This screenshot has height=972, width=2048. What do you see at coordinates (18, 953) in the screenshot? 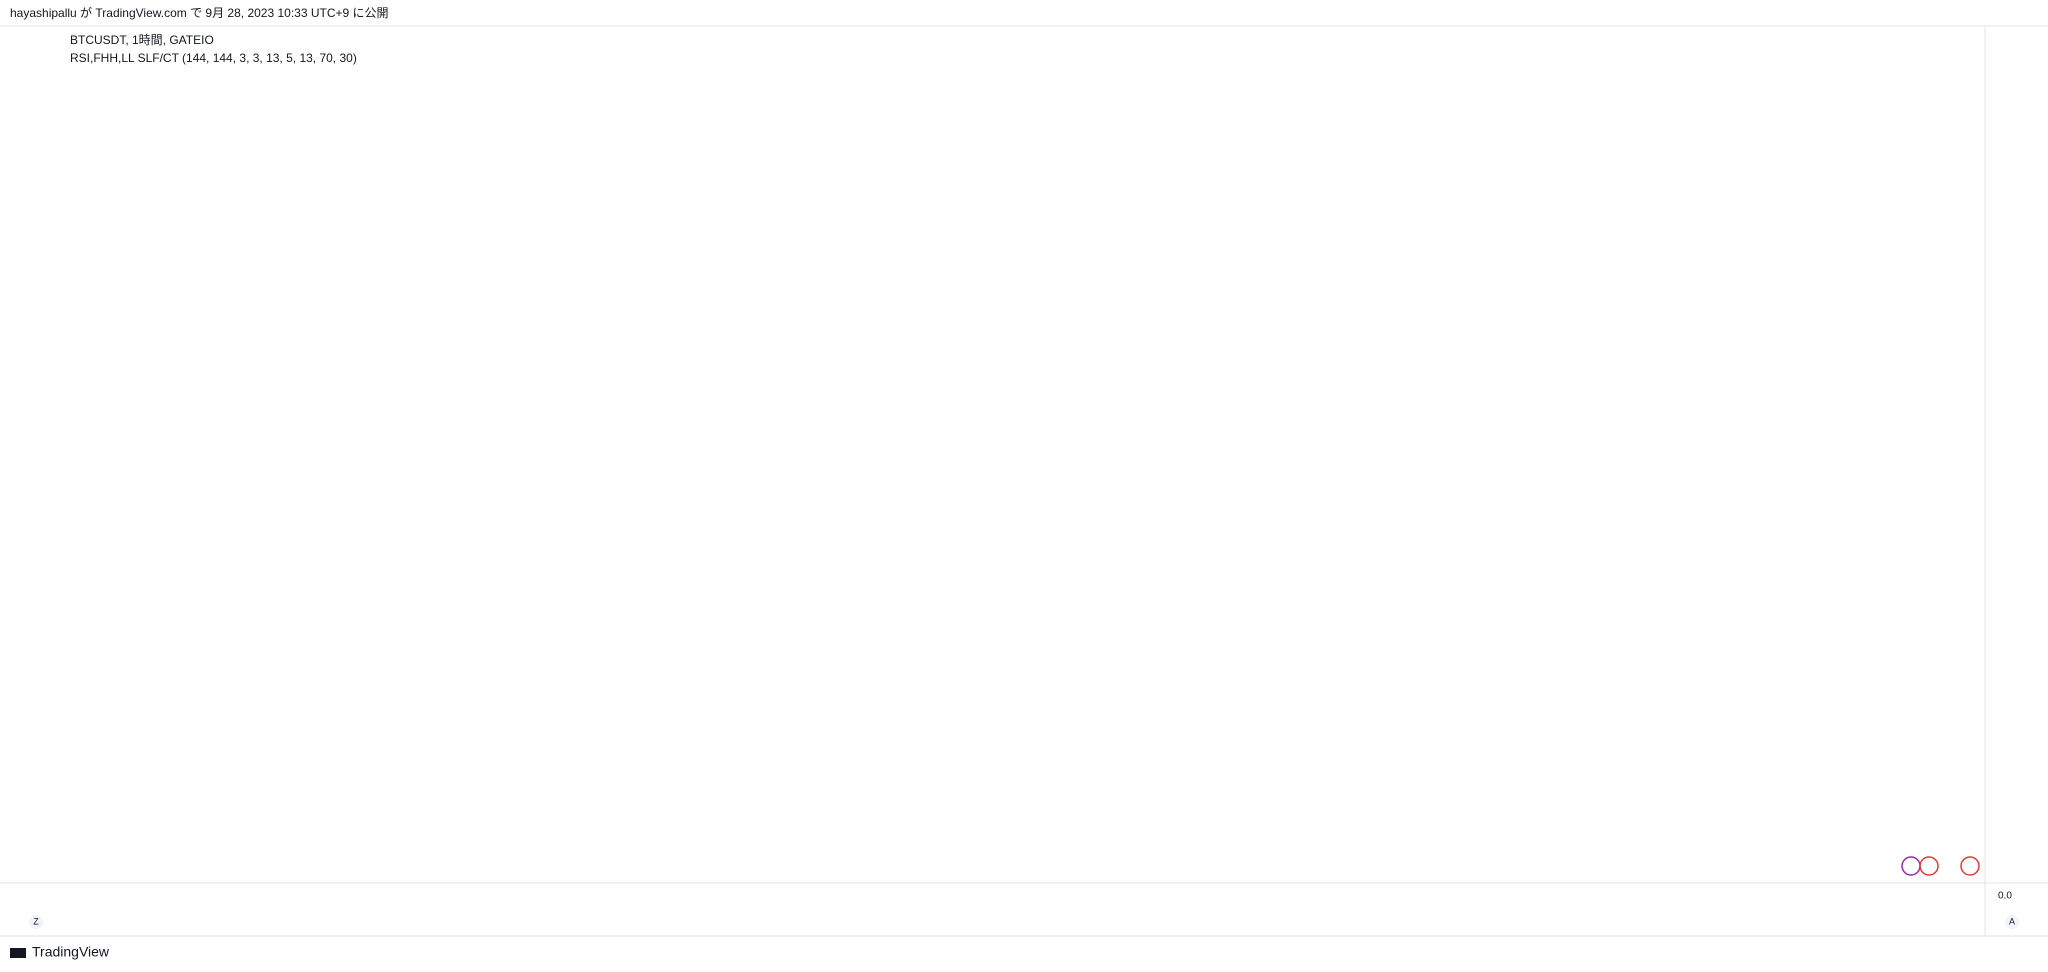
I see `tradingview-logo` at bounding box center [18, 953].